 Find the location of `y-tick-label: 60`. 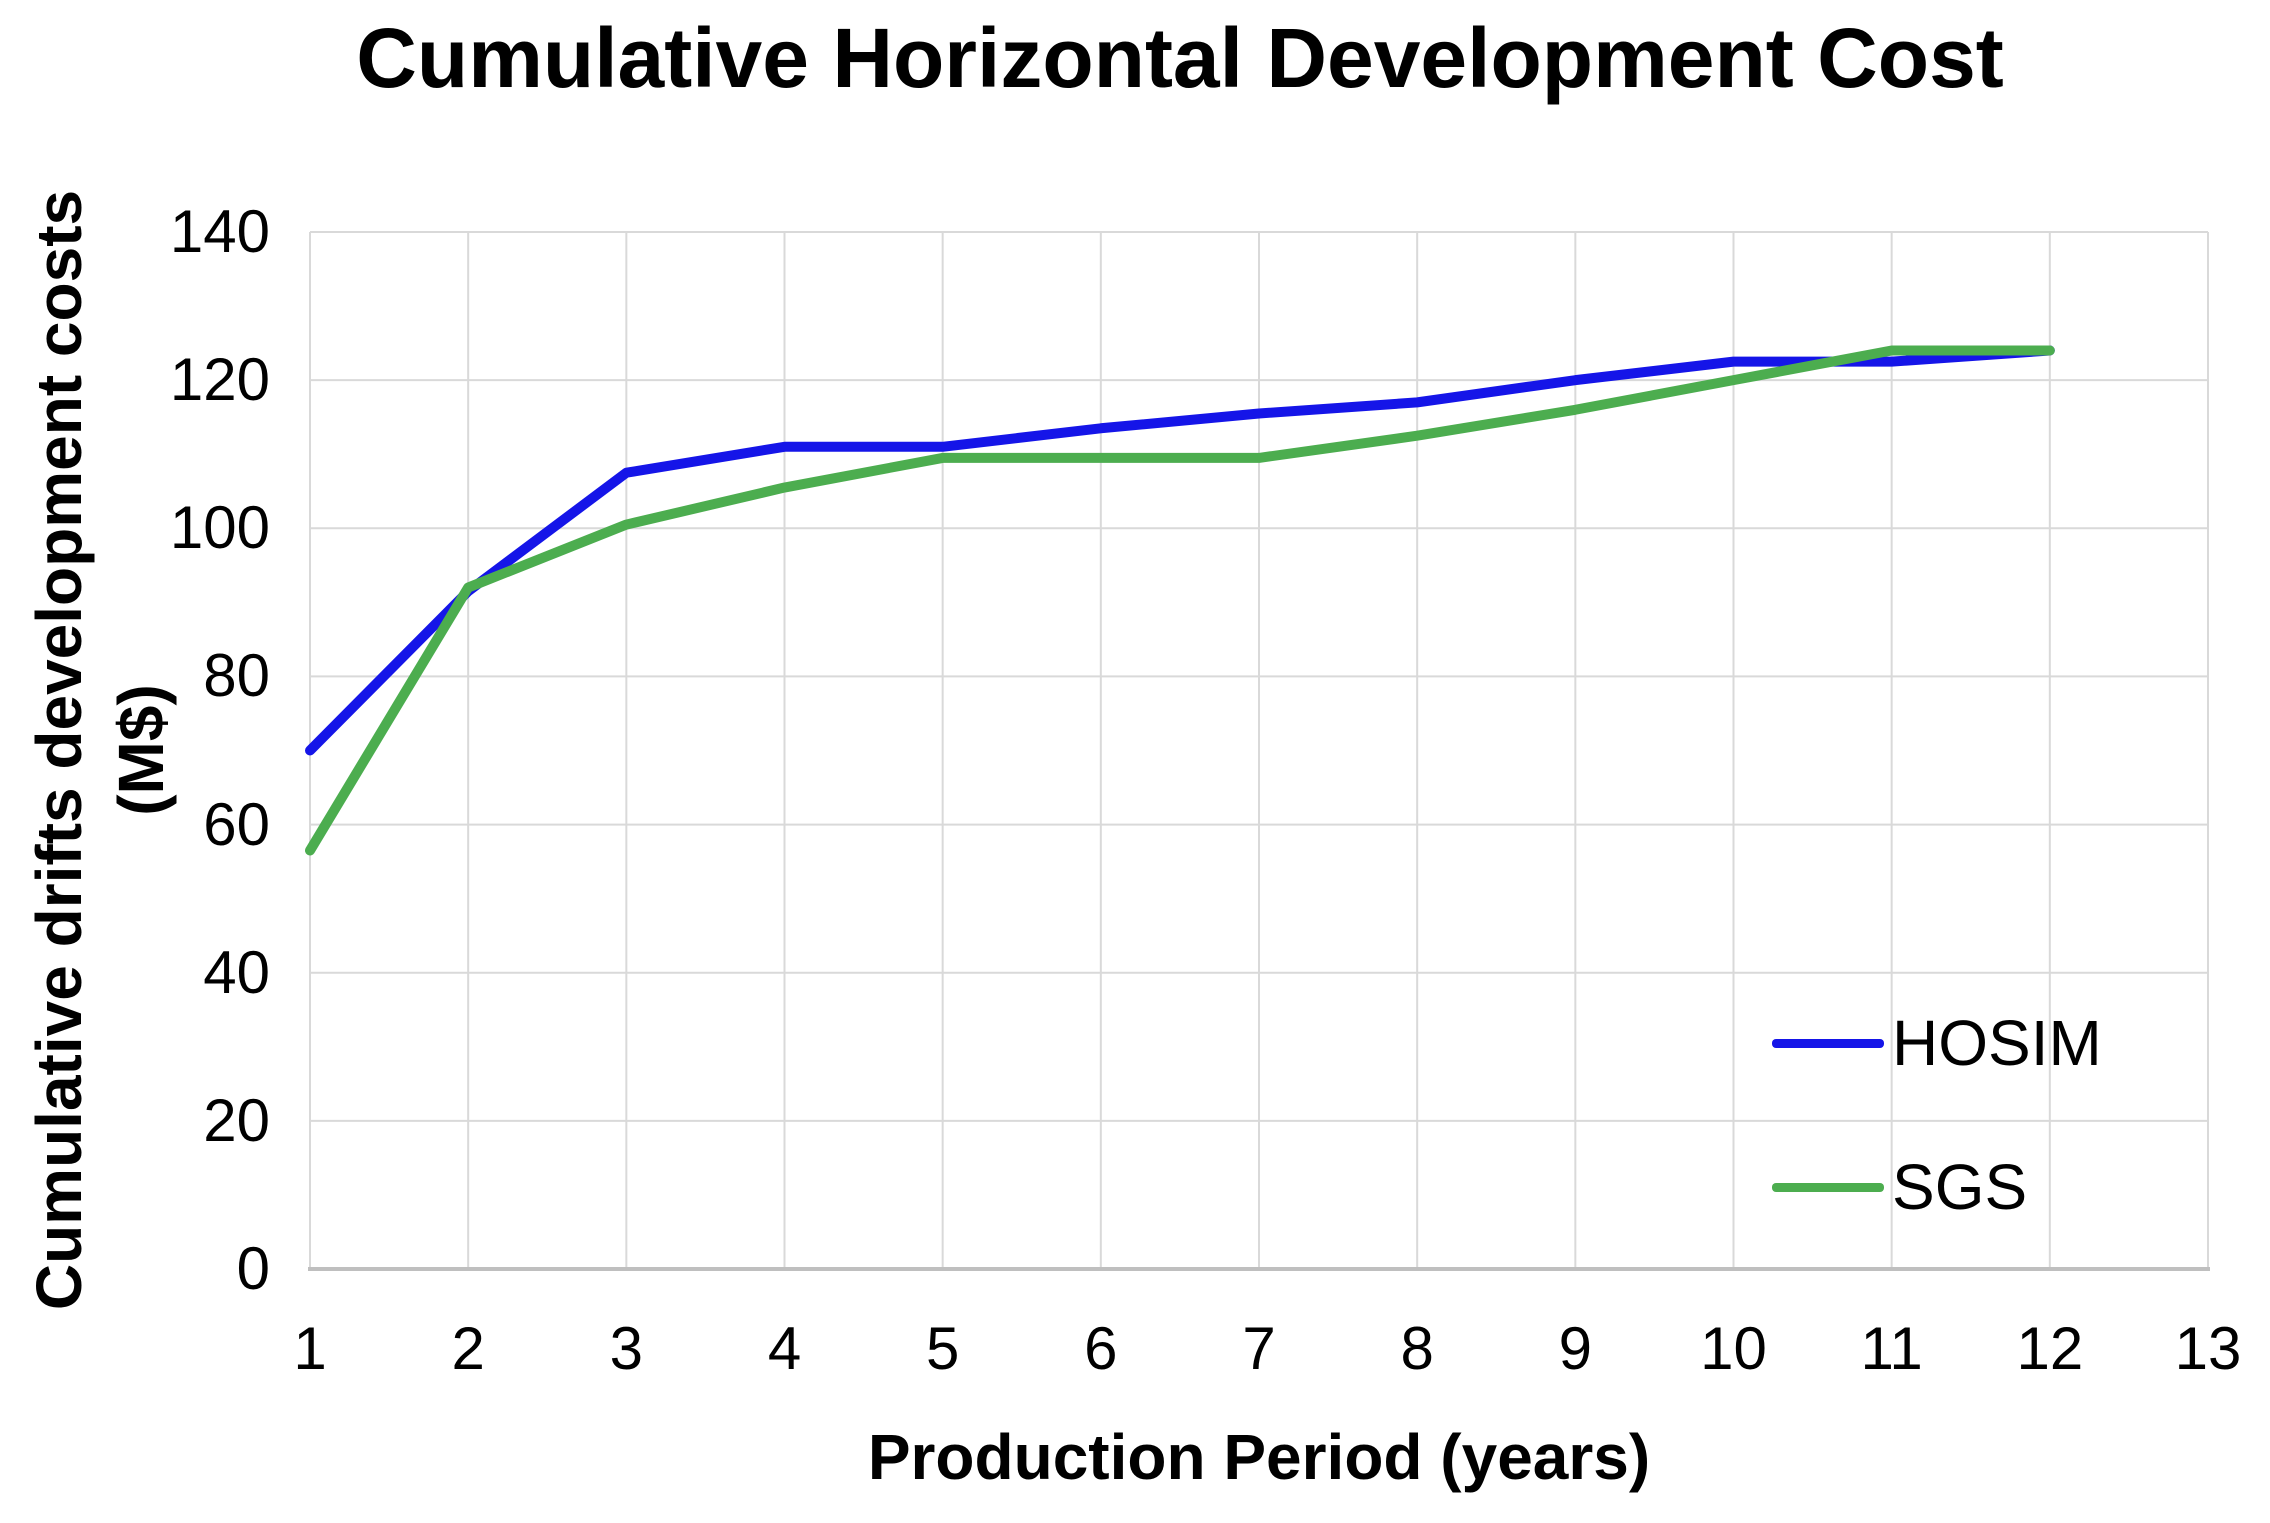

y-tick-label: 60 is located at coordinates (236, 824).